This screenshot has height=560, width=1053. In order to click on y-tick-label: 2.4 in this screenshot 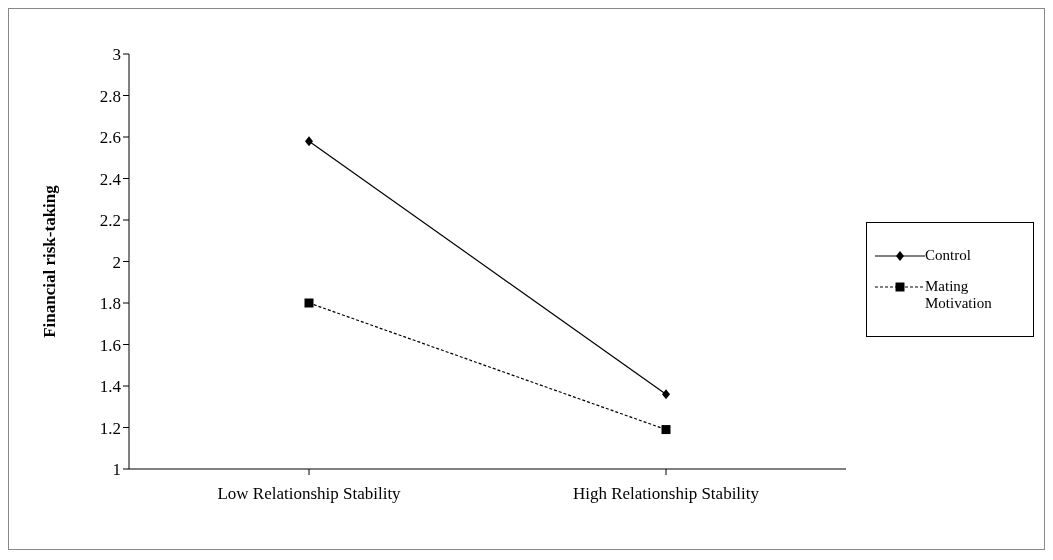, I will do `click(110, 179)`.